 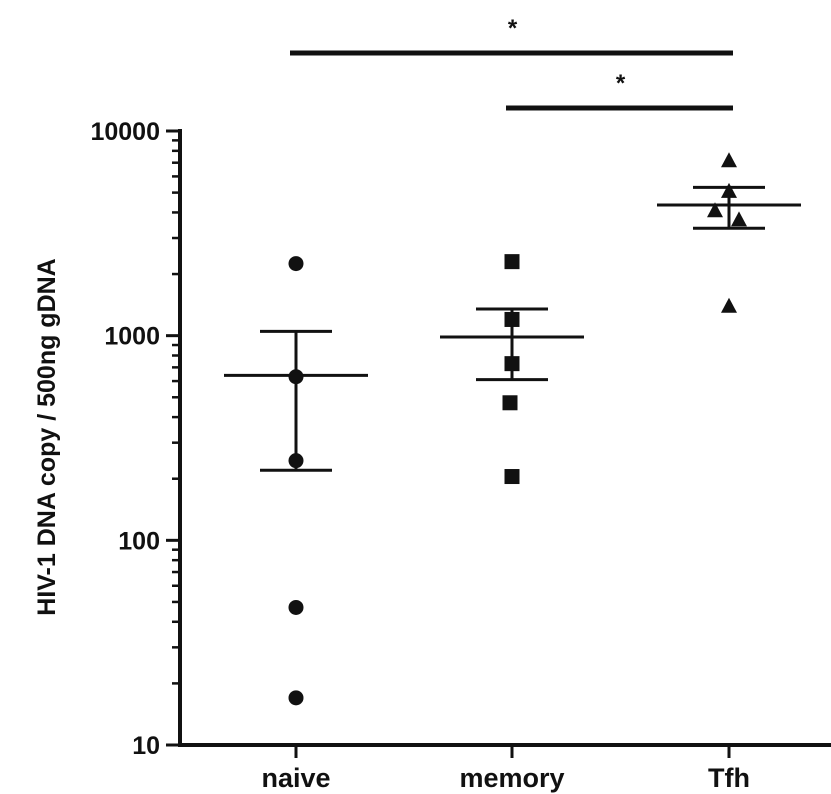 I want to click on x-axis-ticks, so click(x=512, y=751).